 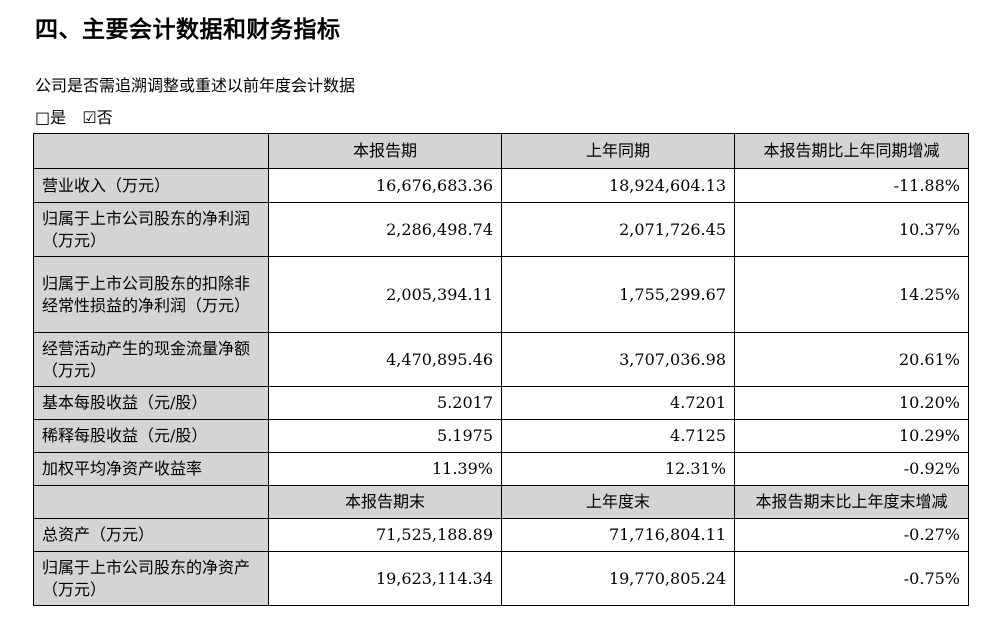 What do you see at coordinates (385, 502) in the screenshot?
I see `column-header: 本报告期末` at bounding box center [385, 502].